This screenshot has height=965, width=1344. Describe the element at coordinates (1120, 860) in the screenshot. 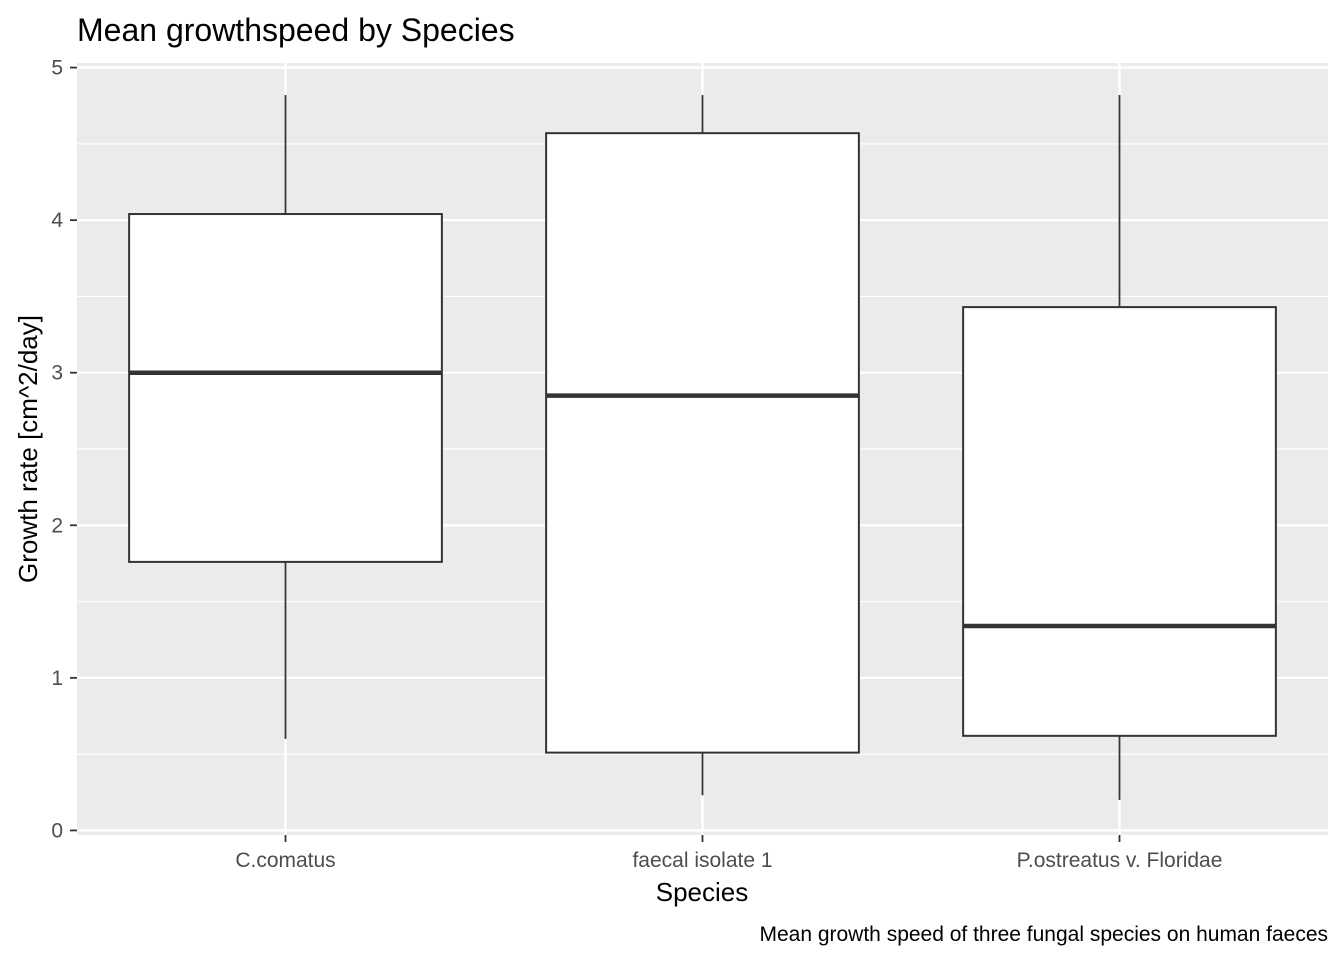

I see `x-tick-label: P.ostreatus v. Floridae` at that location.